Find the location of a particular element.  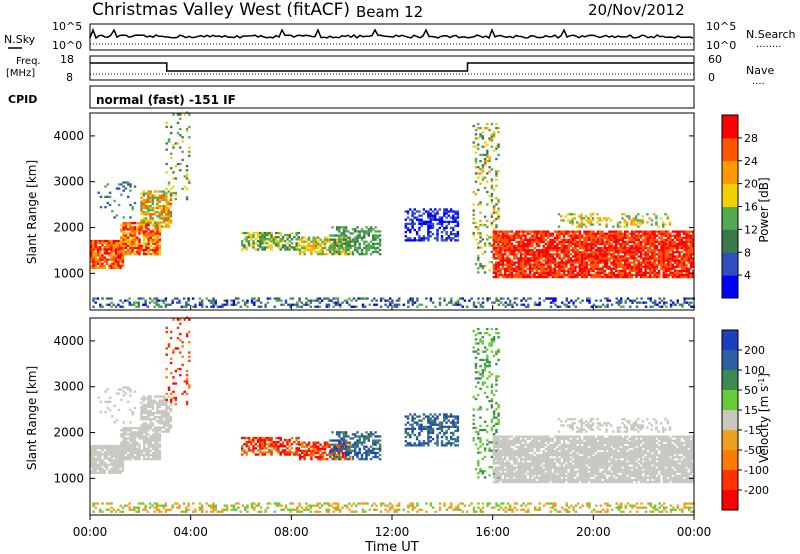

x-tick-label: 12:00 is located at coordinates (392, 532).